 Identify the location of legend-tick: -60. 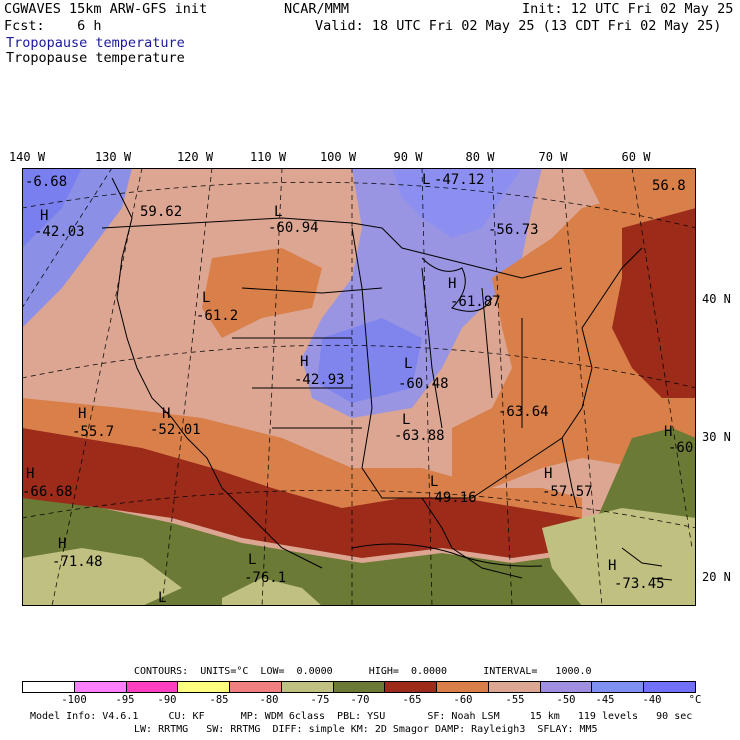
(463, 700).